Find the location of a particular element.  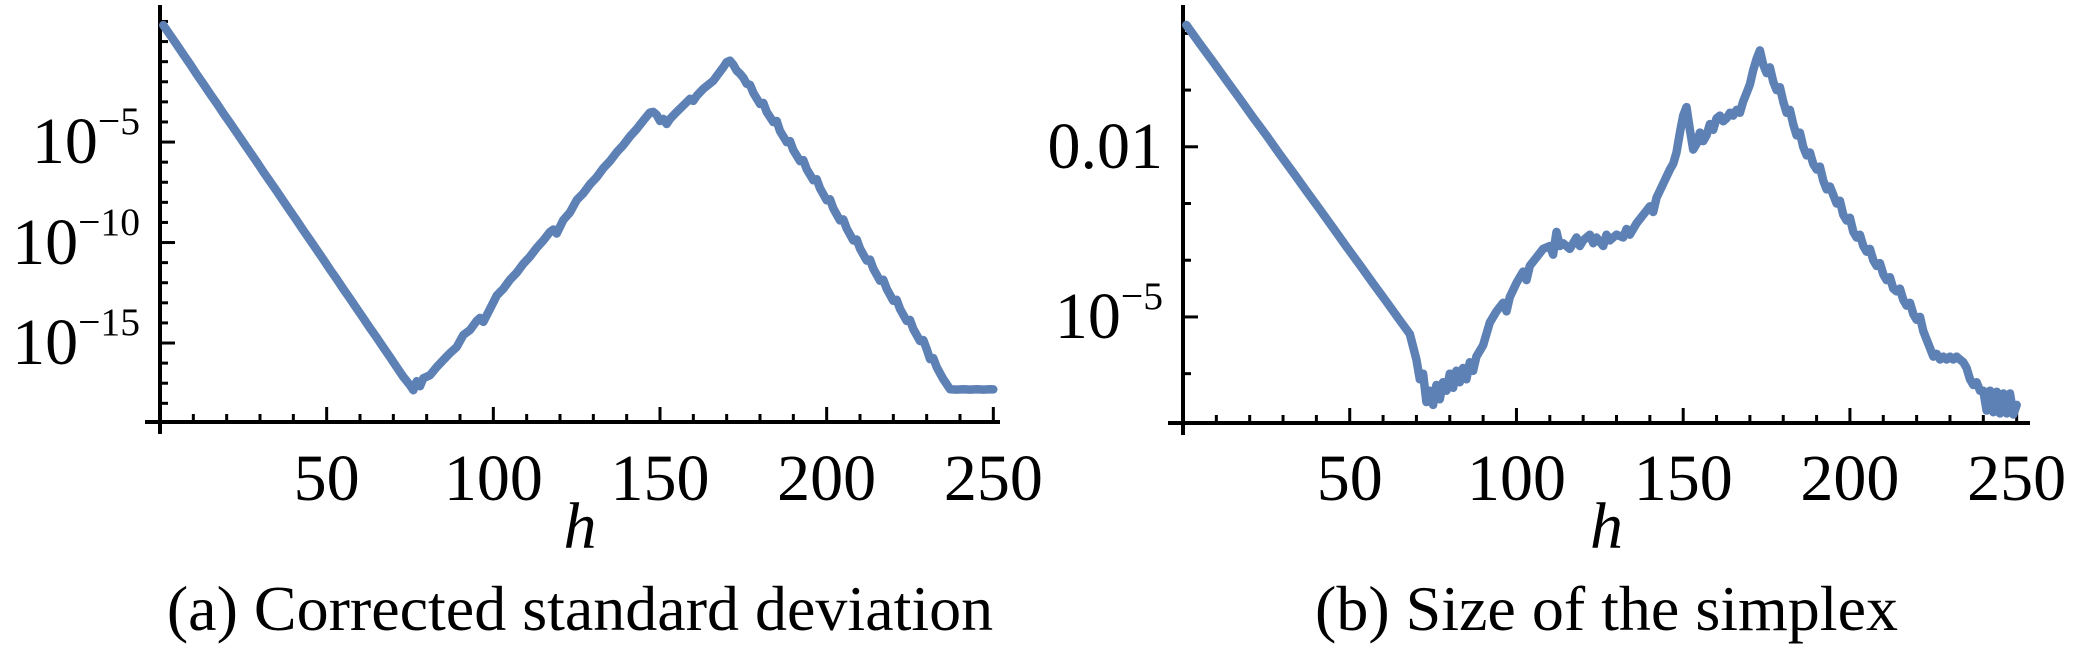

x-axis-title-b: h is located at coordinates (1606, 526).